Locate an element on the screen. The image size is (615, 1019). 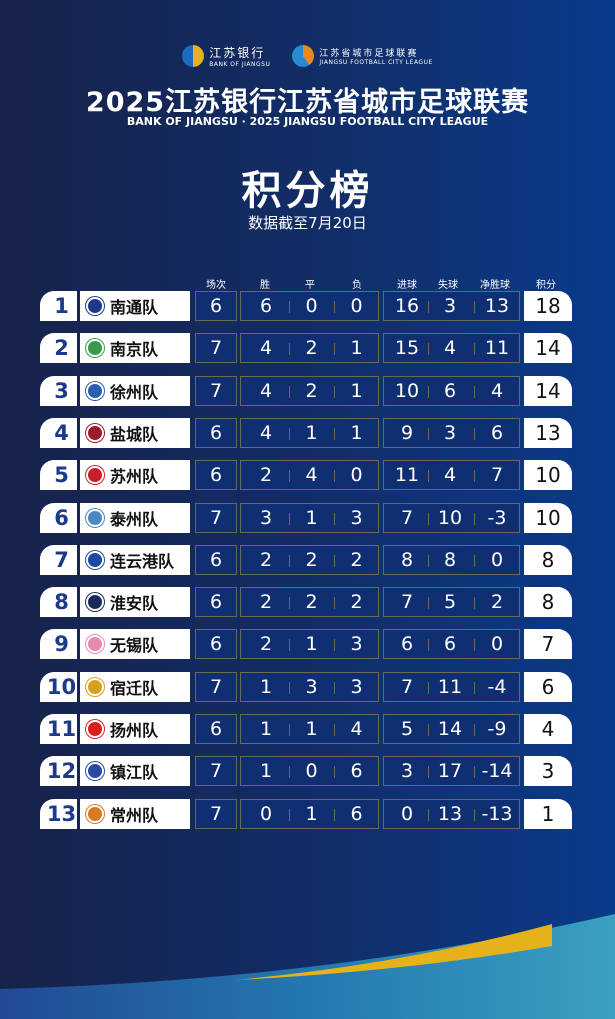
goals-group: 7 11 -4 is located at coordinates (451, 686).